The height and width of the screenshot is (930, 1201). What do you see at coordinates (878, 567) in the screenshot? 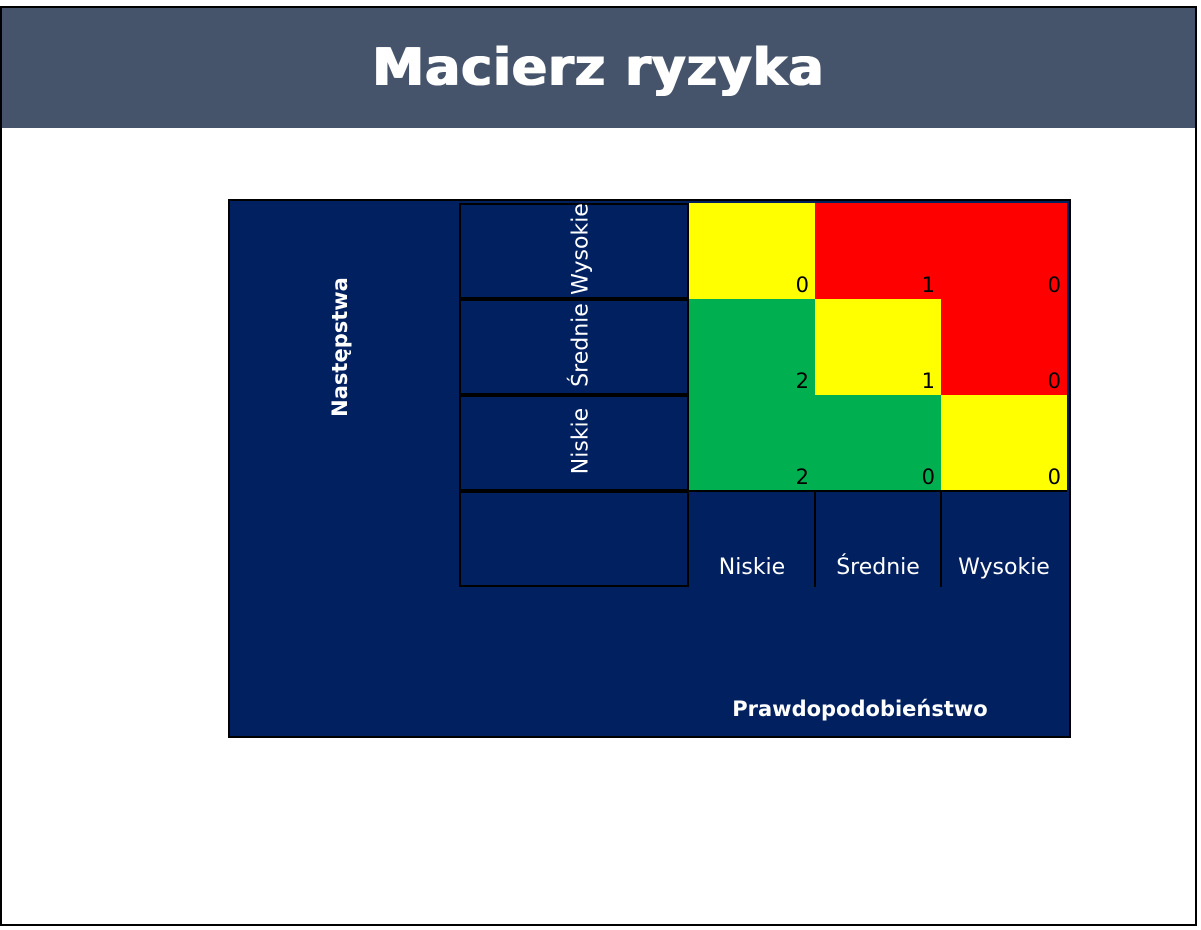
I see `column-label: Średnie` at bounding box center [878, 567].